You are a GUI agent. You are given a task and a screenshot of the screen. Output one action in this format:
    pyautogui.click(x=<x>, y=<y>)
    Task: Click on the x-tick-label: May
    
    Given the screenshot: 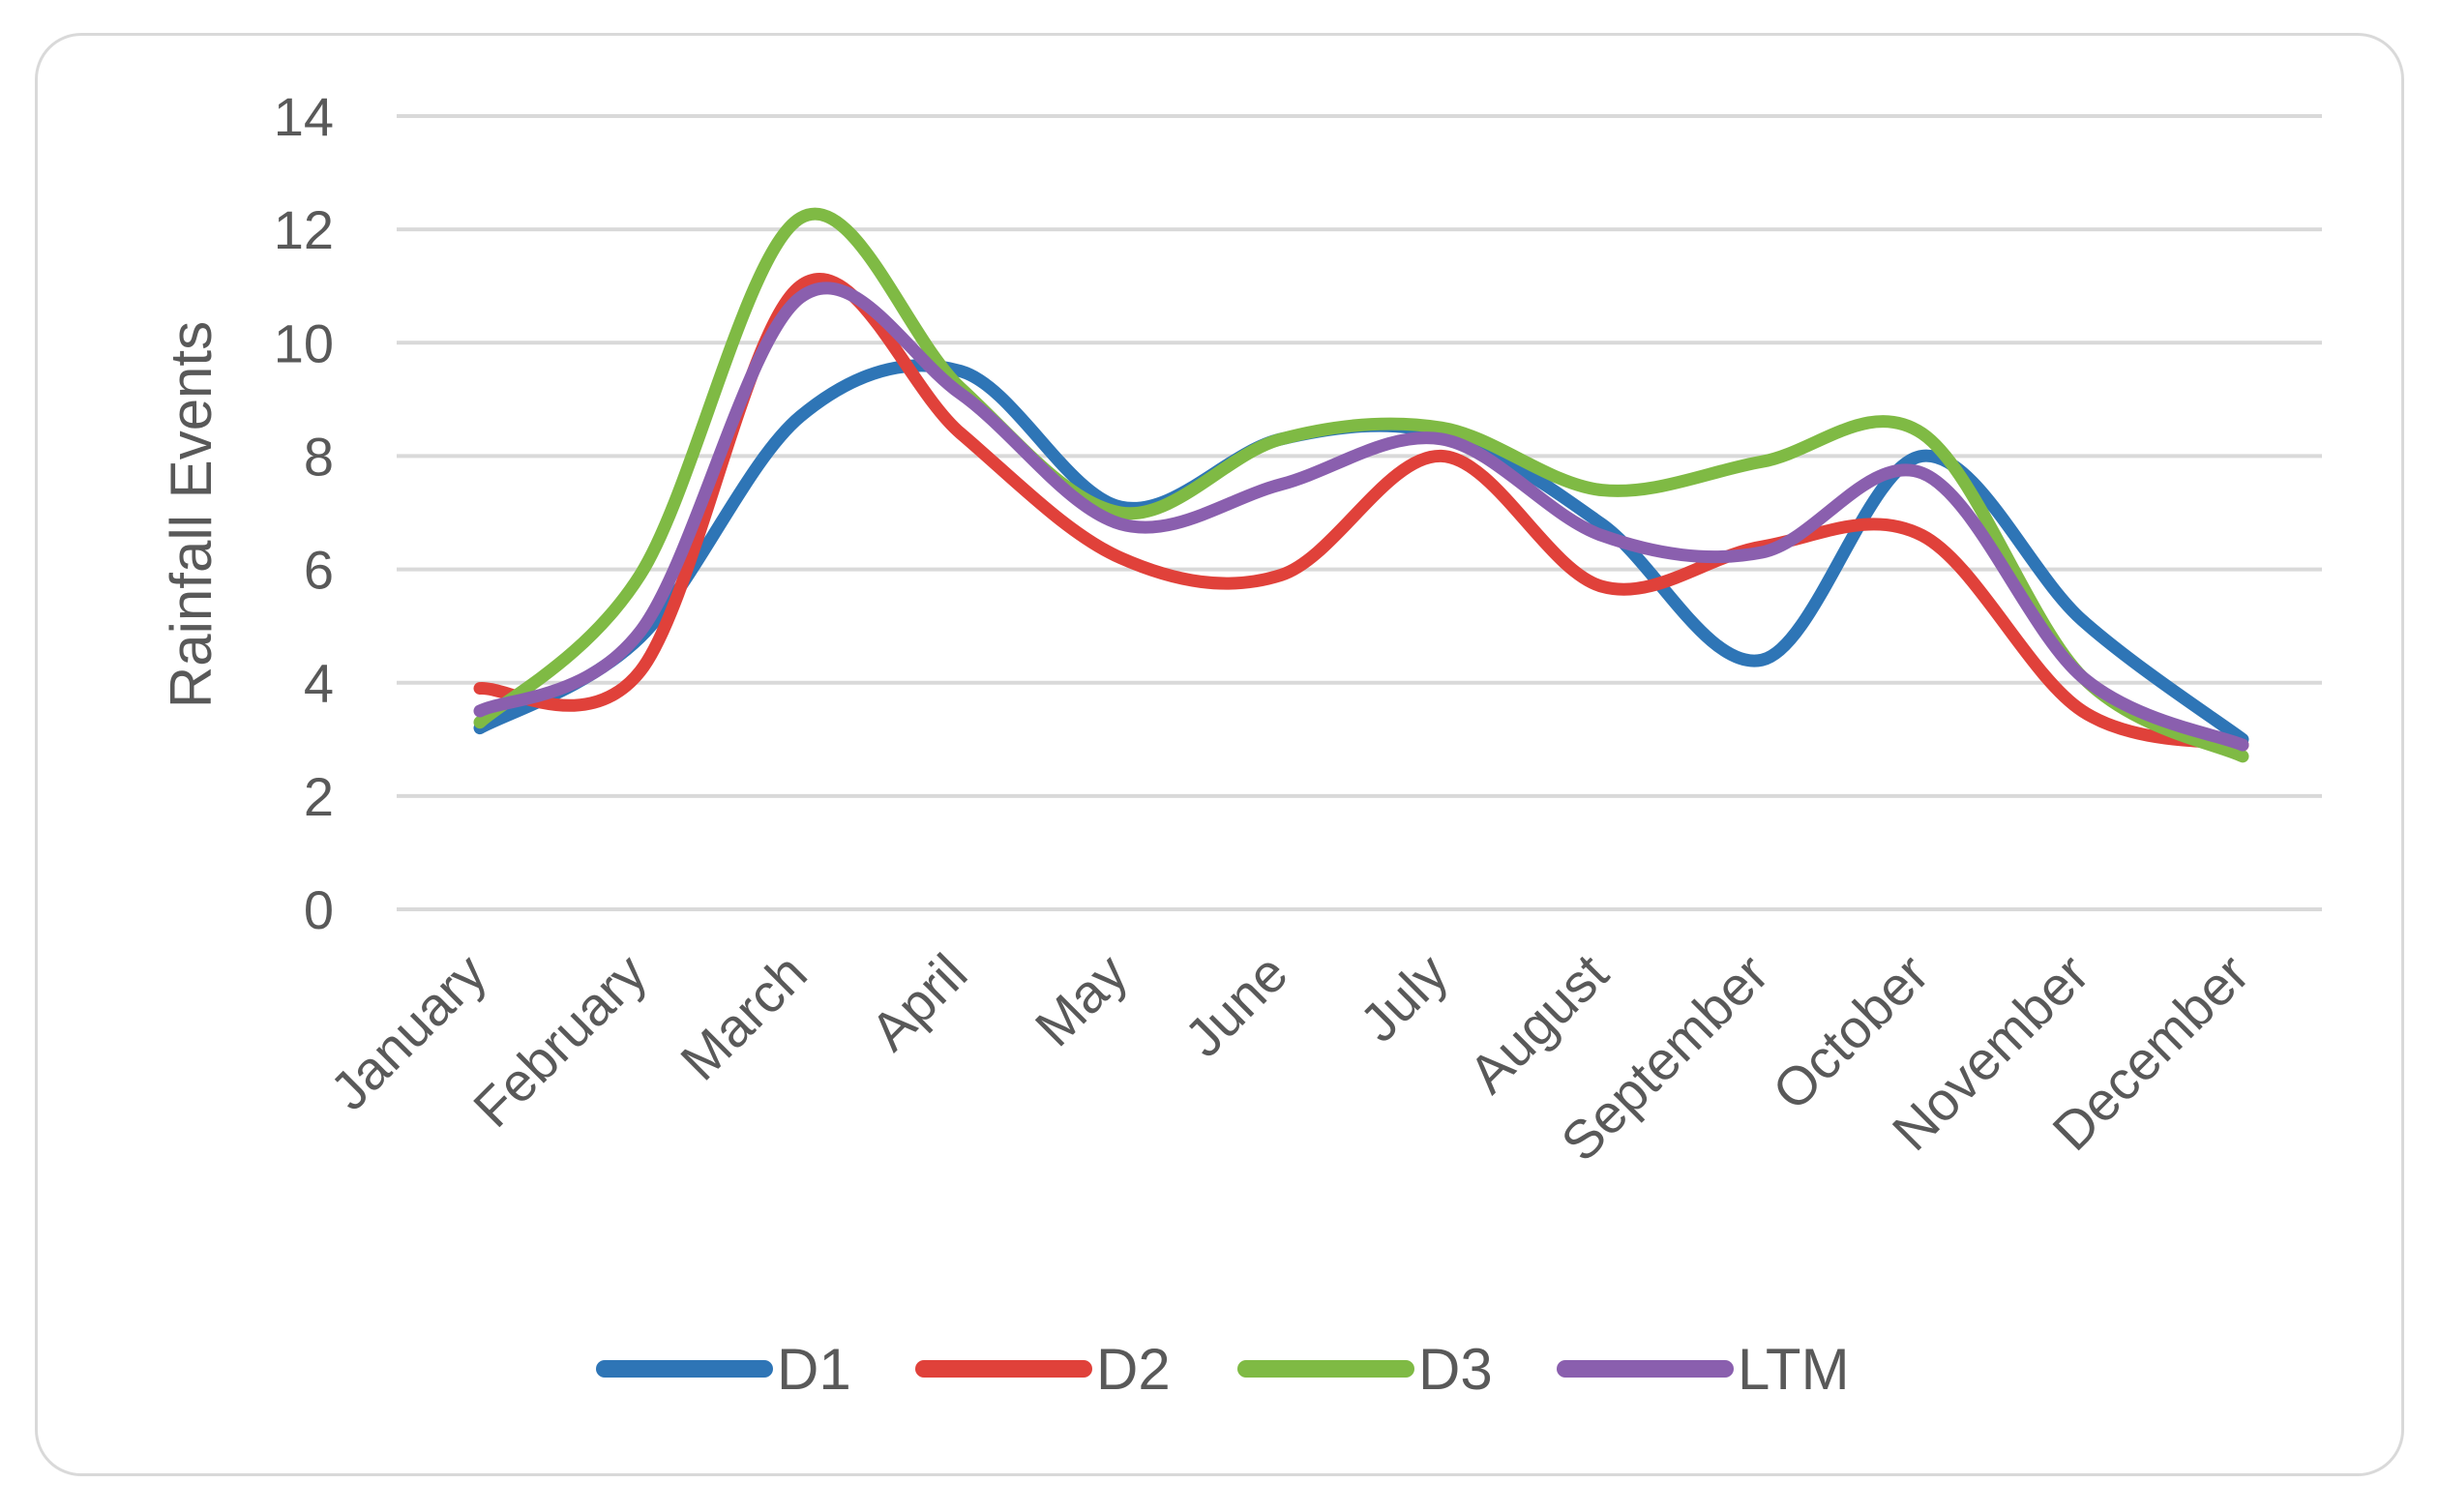 What is the action you would take?
    pyautogui.click(x=1081, y=1000)
    